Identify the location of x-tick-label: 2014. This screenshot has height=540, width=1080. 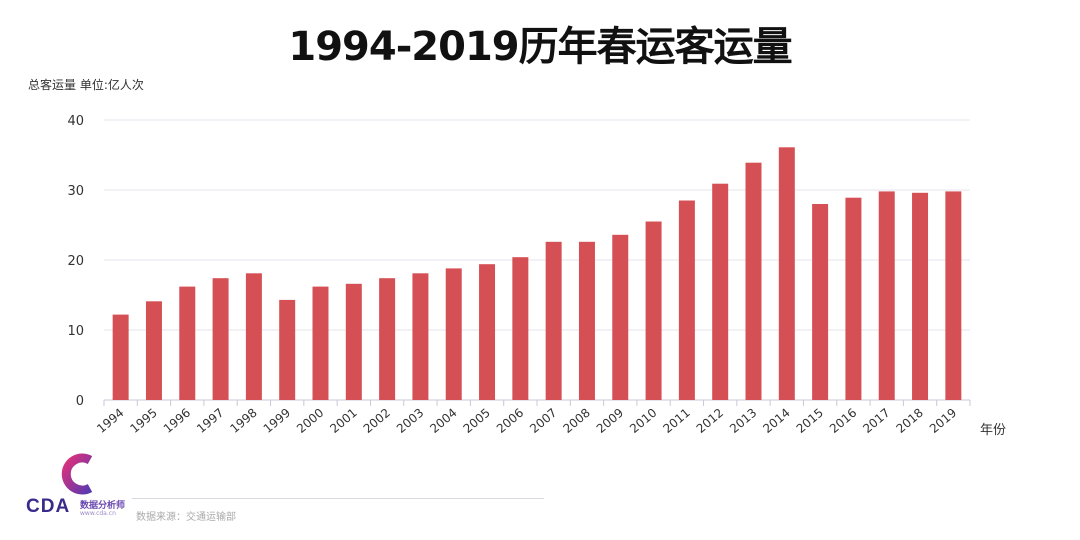
(776, 421).